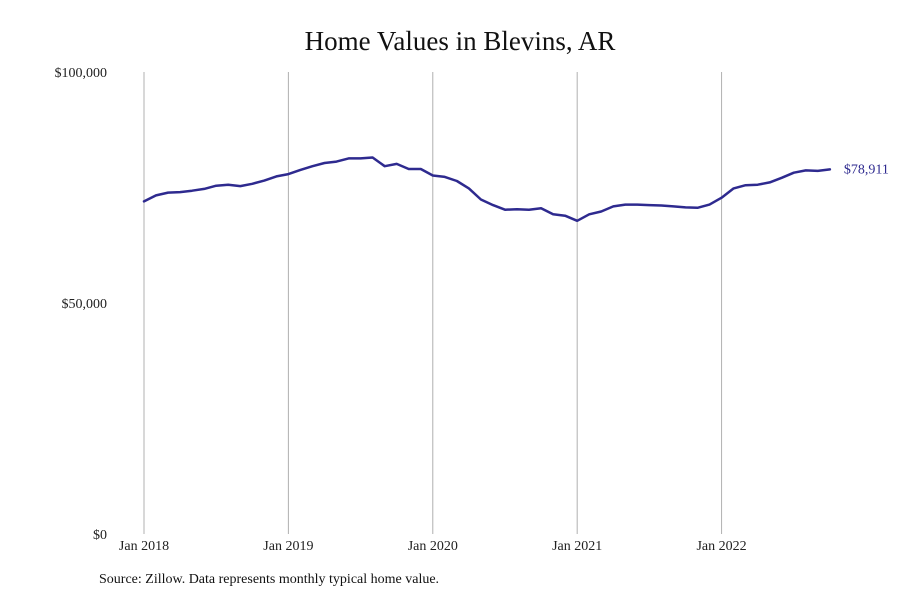  Describe the element at coordinates (85, 304) in the screenshot. I see `y-tick-label: $50,000` at that location.